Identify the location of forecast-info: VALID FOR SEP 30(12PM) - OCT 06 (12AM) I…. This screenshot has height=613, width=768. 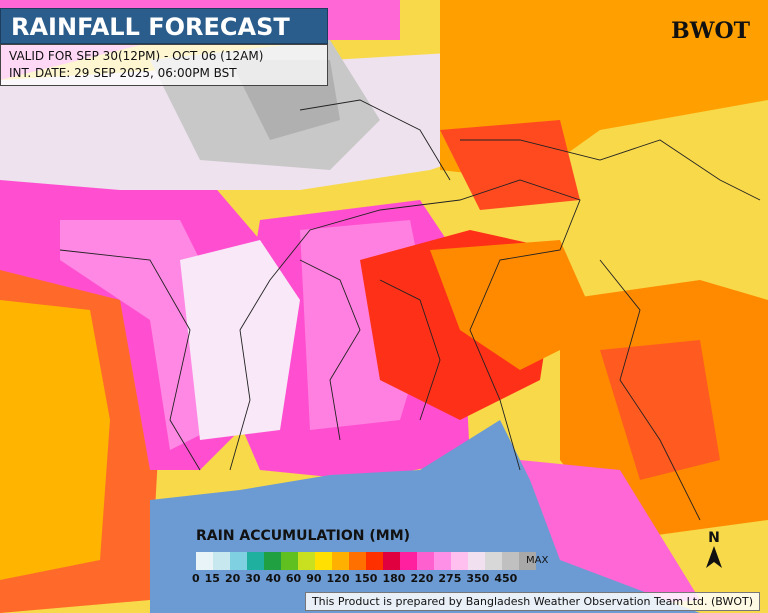
(164, 65).